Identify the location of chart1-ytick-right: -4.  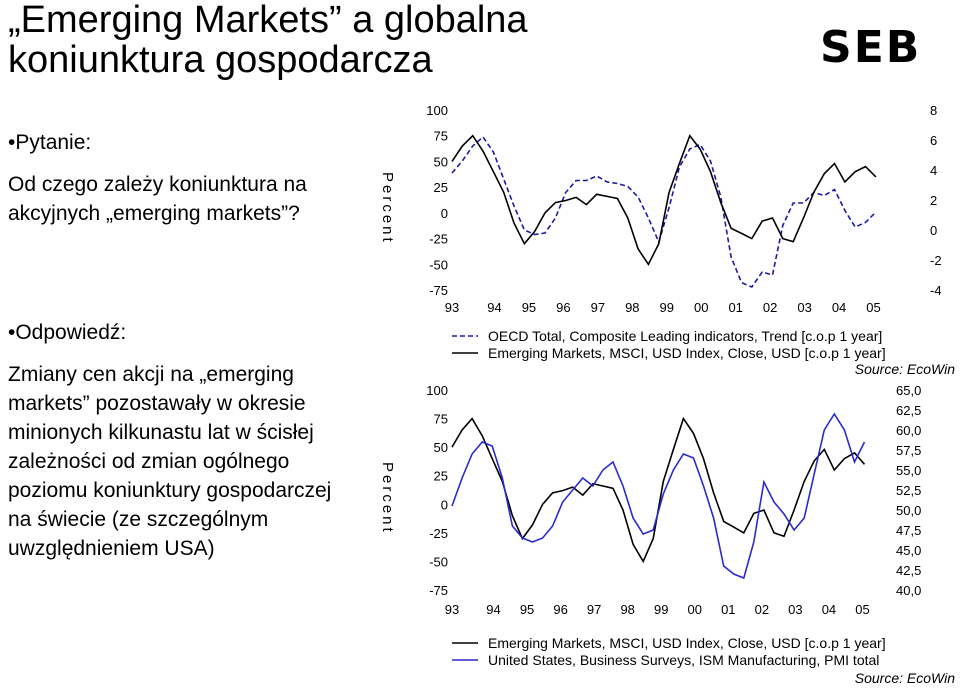
(936, 290).